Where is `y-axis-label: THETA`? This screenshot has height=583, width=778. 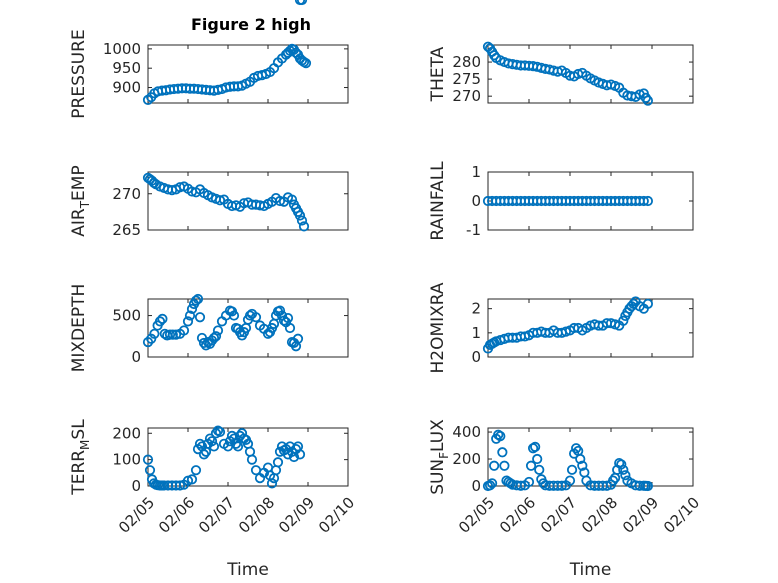 y-axis-label: THETA is located at coordinates (438, 74).